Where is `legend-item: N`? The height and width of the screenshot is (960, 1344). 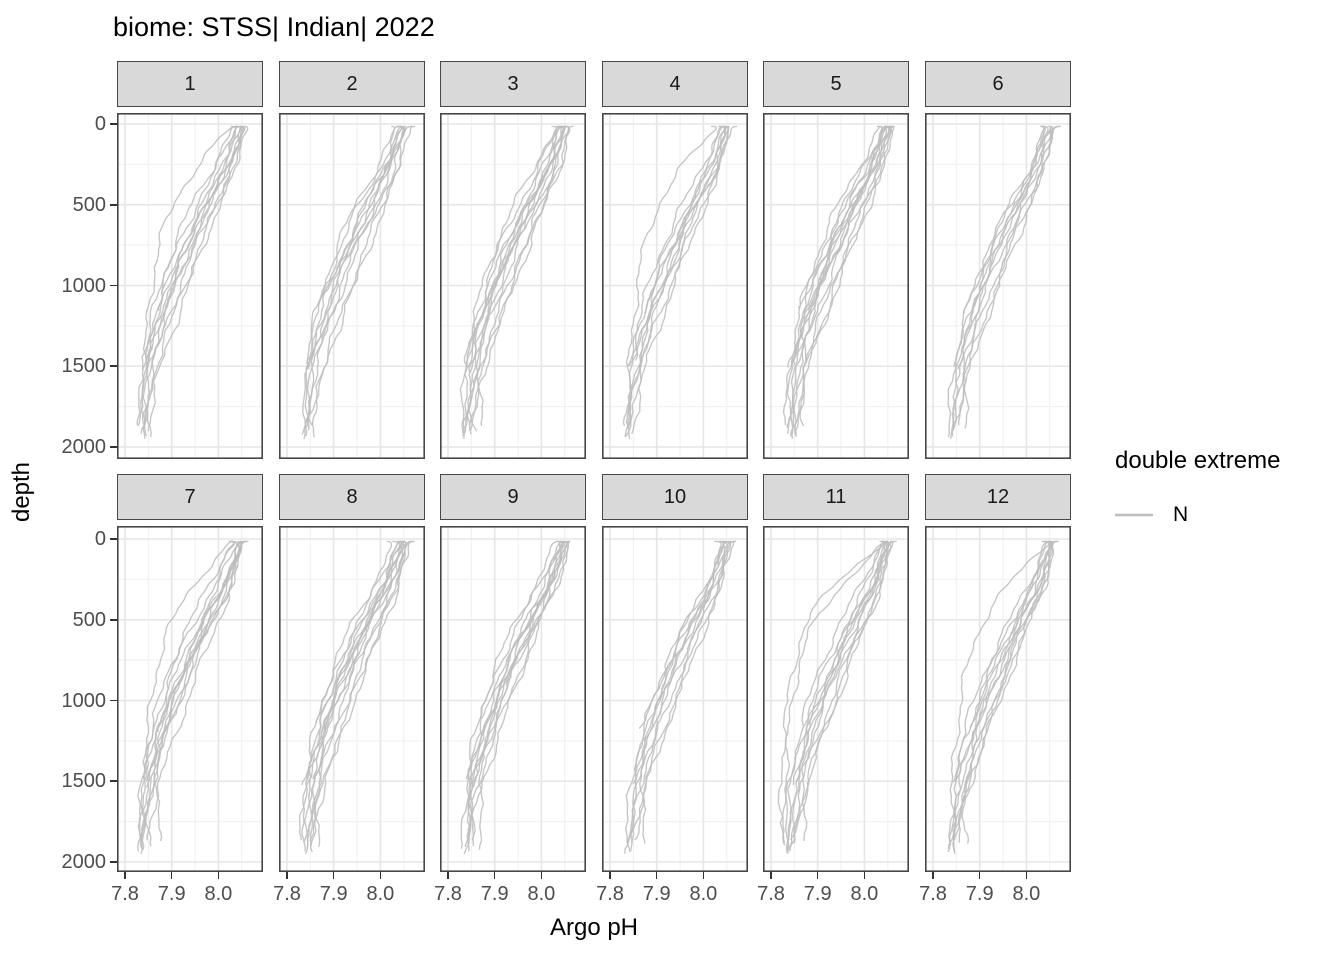 legend-item: N is located at coordinates (1225, 515).